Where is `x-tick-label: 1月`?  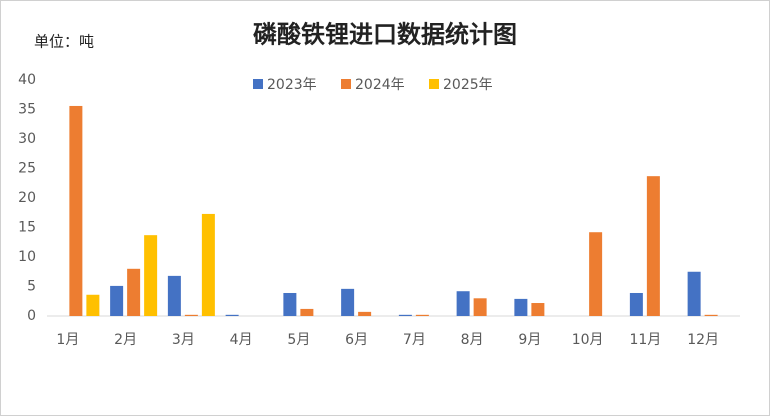
x-tick-label: 1月 is located at coordinates (67, 340).